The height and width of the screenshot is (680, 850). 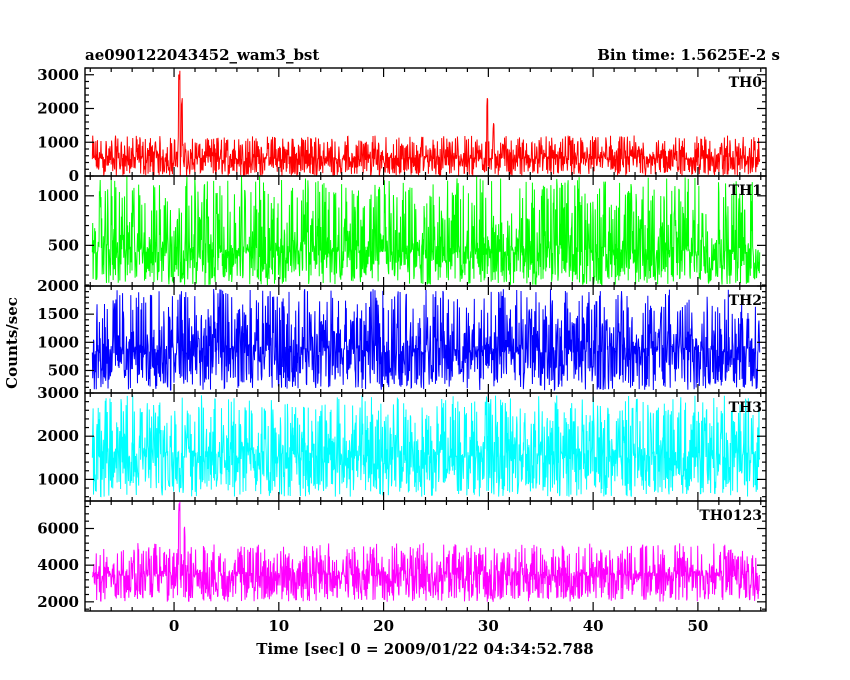 What do you see at coordinates (58, 314) in the screenshot?
I see `y-tick-label: 1500` at bounding box center [58, 314].